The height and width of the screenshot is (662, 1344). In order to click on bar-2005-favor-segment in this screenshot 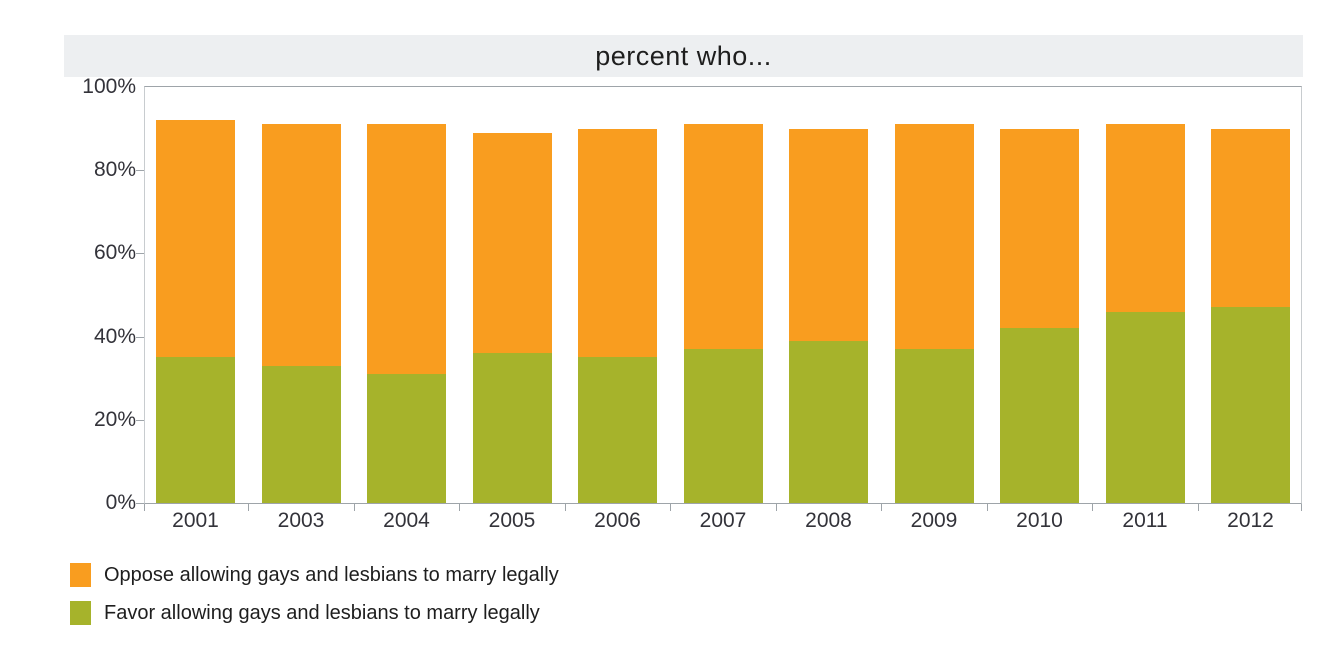, I will do `click(512, 428)`.